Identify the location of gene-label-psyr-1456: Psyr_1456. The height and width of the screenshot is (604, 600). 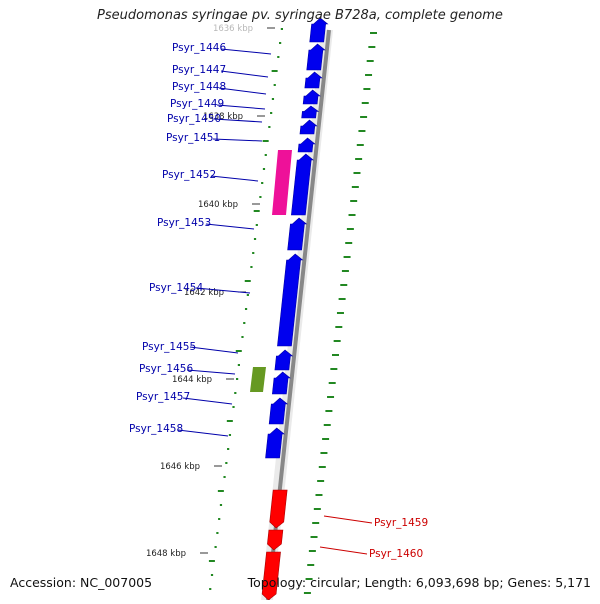
(166, 369).